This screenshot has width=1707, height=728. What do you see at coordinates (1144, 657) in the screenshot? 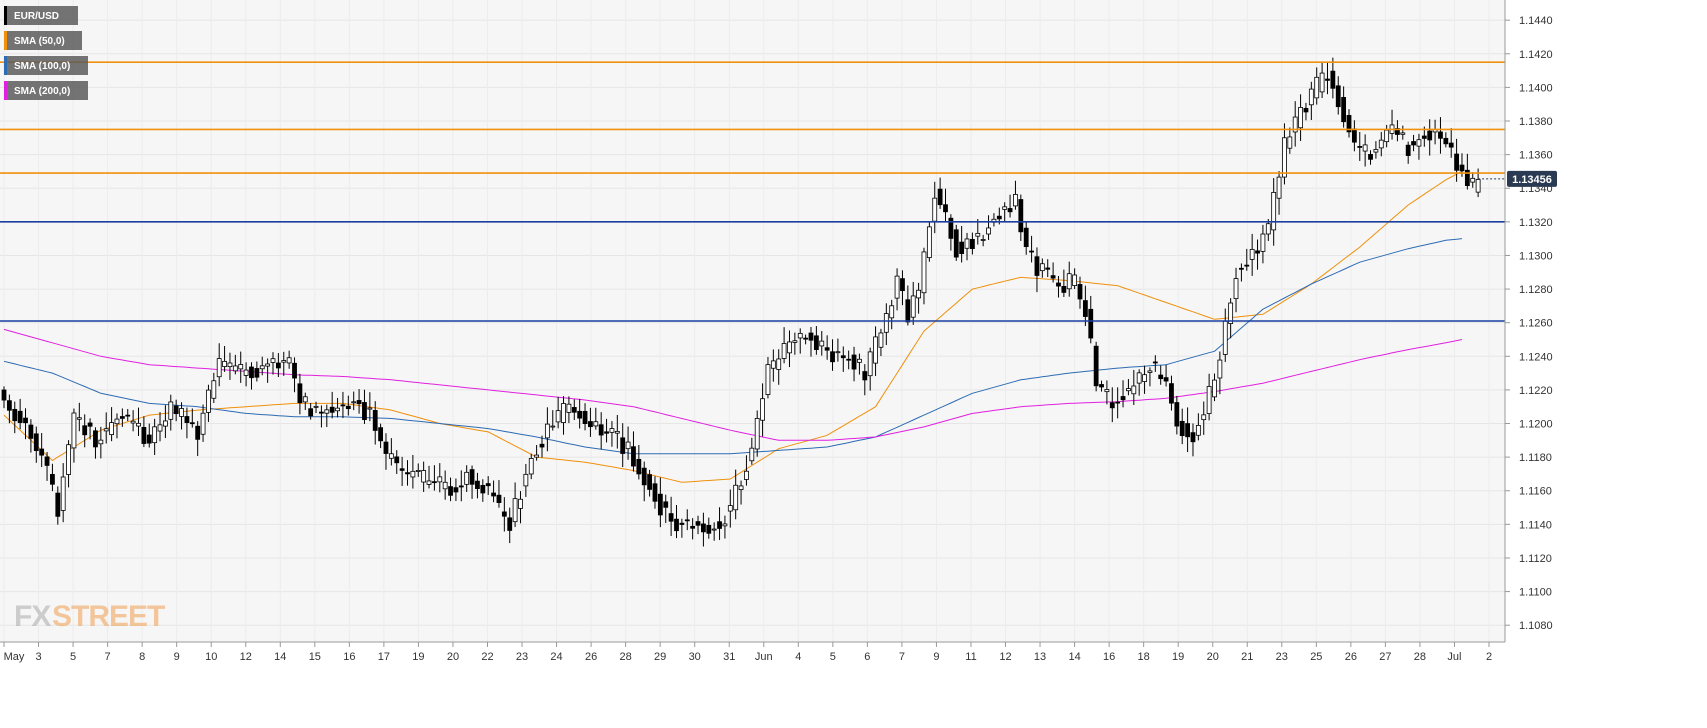
I see `x-tick-label: 18` at bounding box center [1144, 657].